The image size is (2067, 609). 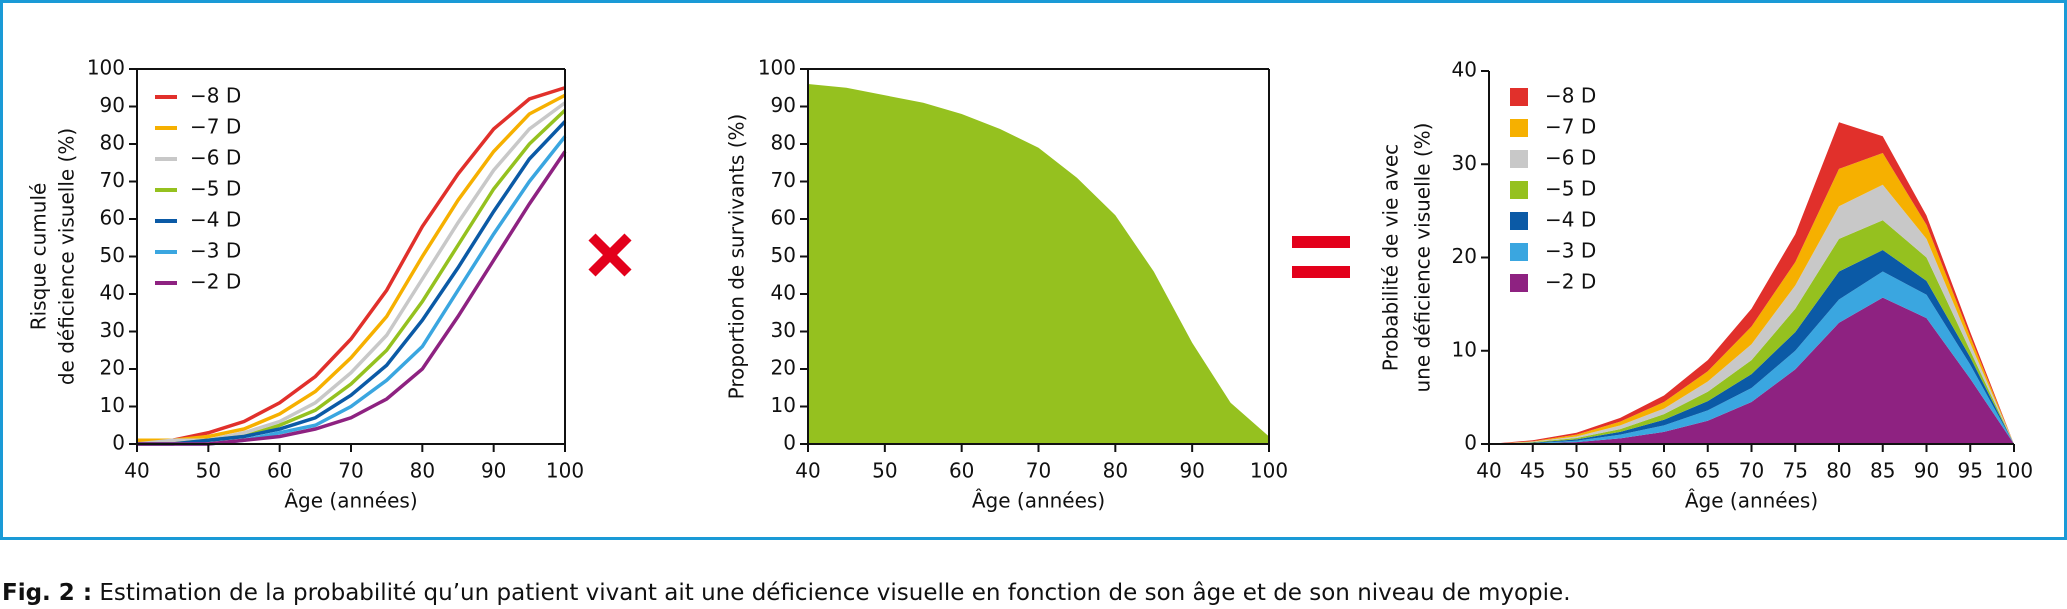 What do you see at coordinates (47, 593) in the screenshot?
I see `caption-label: Fig. 2 :` at bounding box center [47, 593].